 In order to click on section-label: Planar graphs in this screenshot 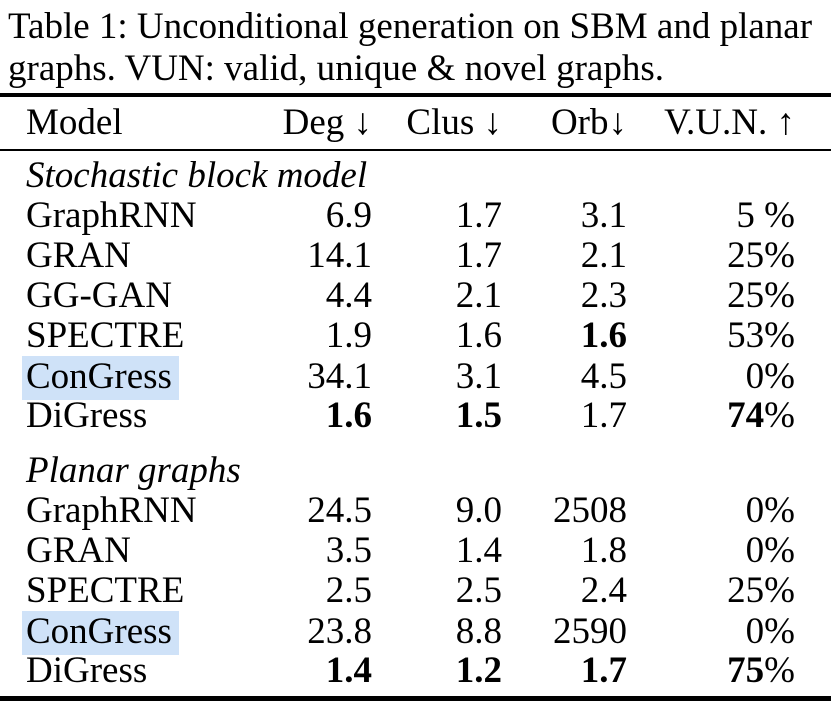, I will do `click(133, 470)`.